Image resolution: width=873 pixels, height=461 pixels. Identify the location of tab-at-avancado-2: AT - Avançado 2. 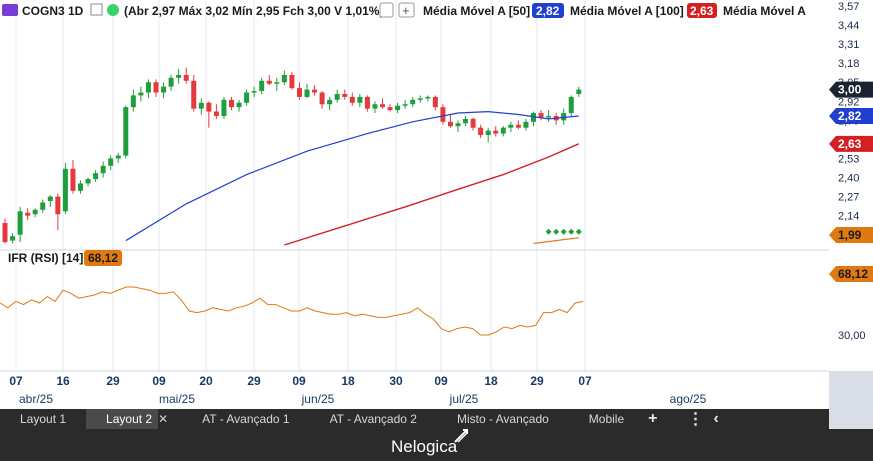
(373, 419).